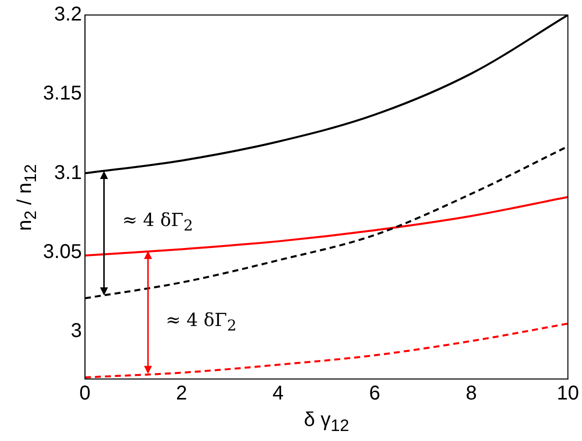  Describe the element at coordinates (182, 393) in the screenshot. I see `x-tick-label: 2` at that location.